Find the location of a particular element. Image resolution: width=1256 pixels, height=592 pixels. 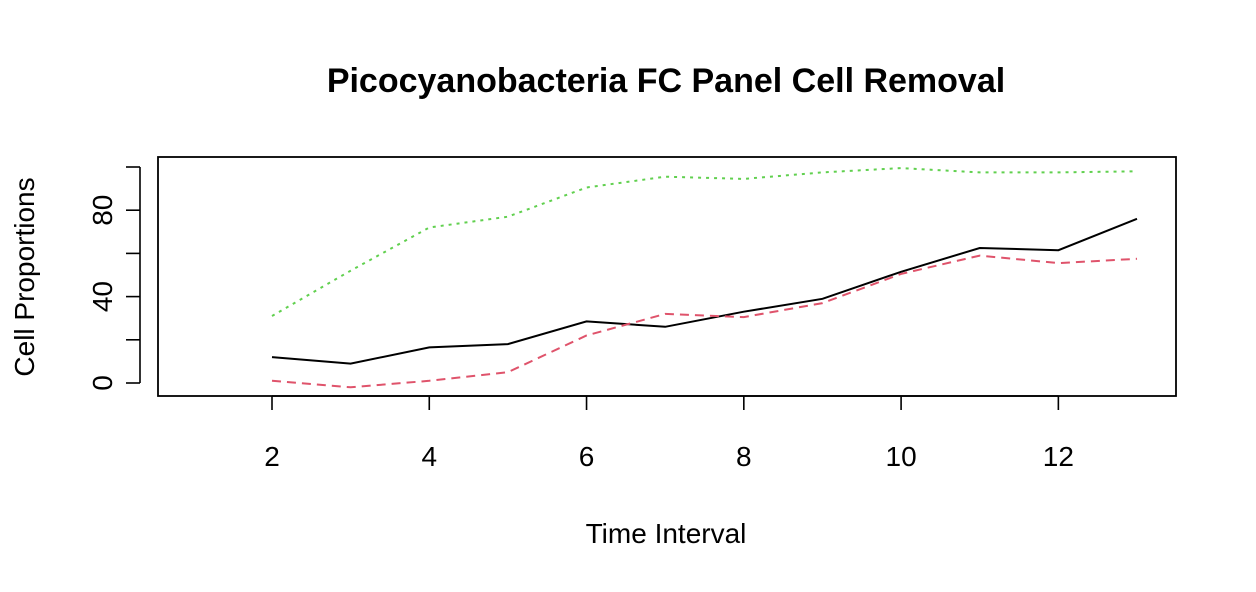

x-tick-label: 4 is located at coordinates (429, 456).